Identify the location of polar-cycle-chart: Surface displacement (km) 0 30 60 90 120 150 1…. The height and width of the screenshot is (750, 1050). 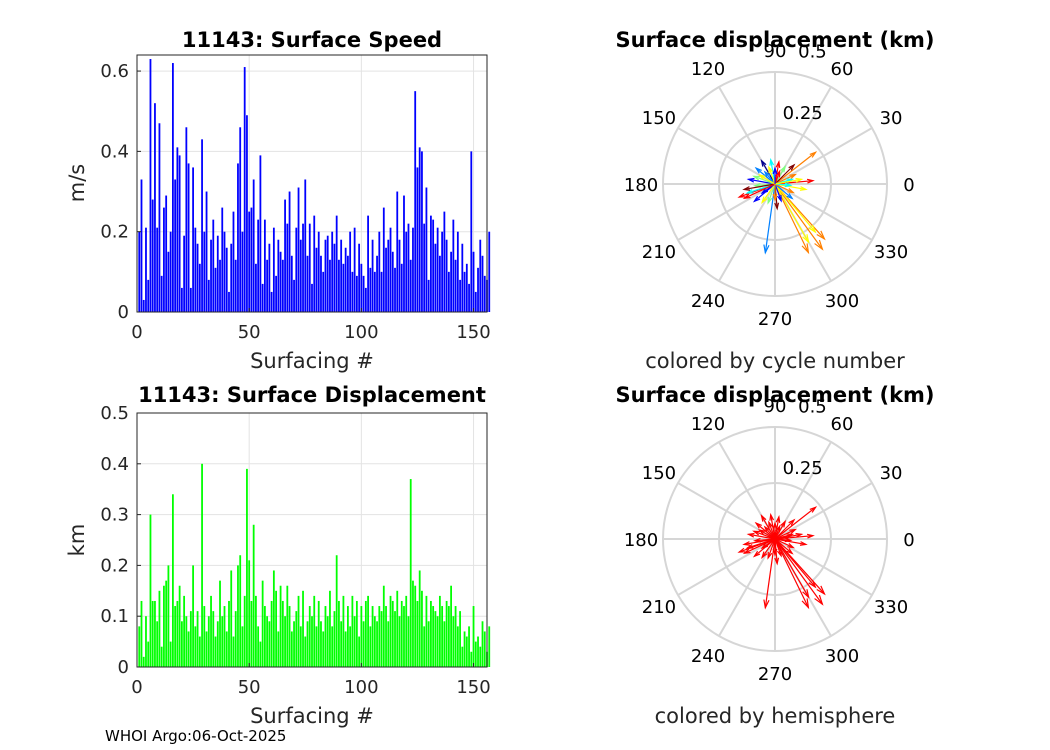
(774, 200).